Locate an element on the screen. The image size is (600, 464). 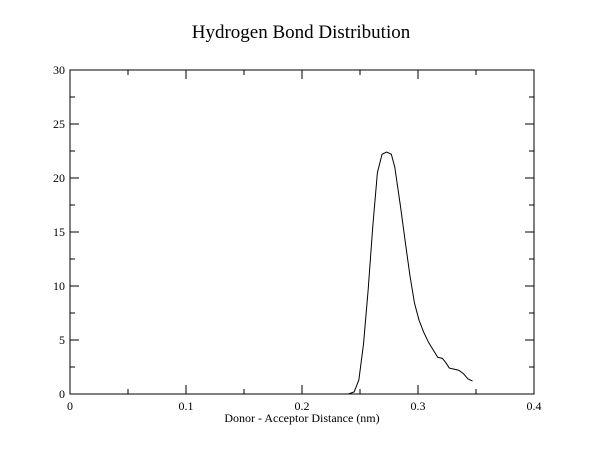
y-tick-label: 0 is located at coordinates (62, 394).